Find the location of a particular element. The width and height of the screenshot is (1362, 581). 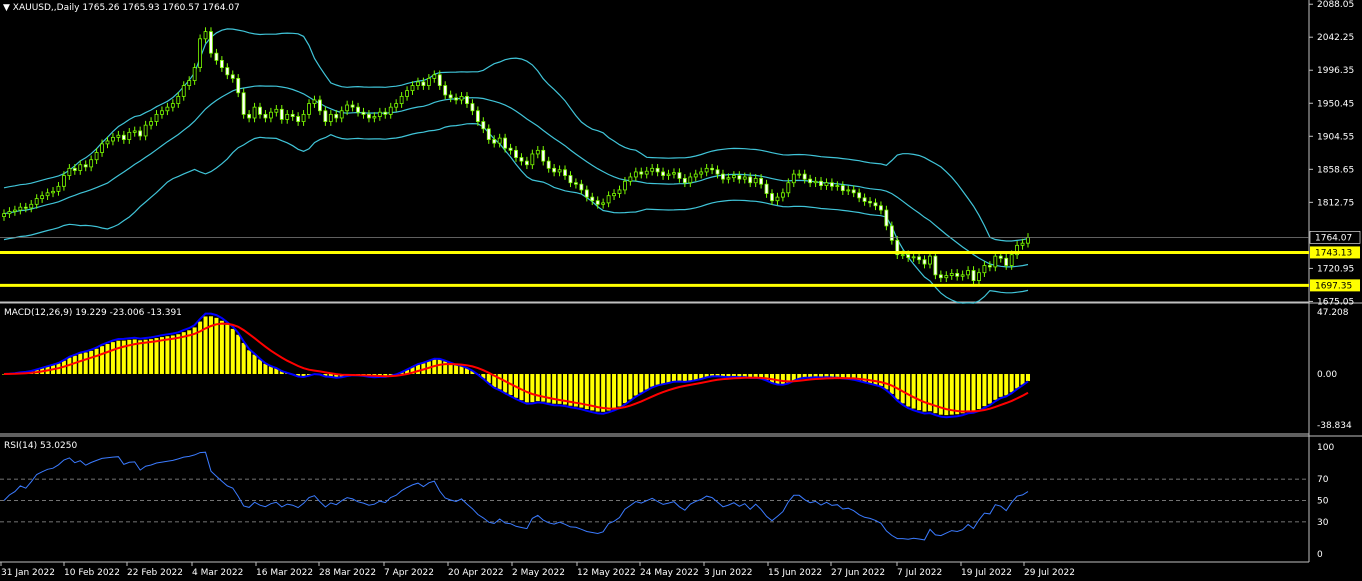

date-tick-label: 20 Apr 2022 is located at coordinates (476, 573).